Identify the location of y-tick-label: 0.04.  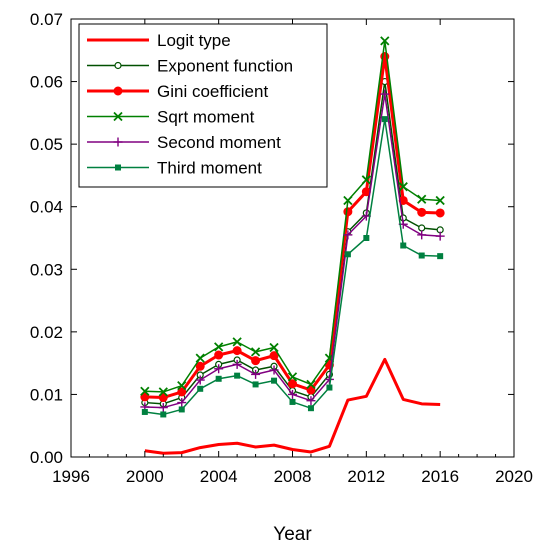
(46, 207).